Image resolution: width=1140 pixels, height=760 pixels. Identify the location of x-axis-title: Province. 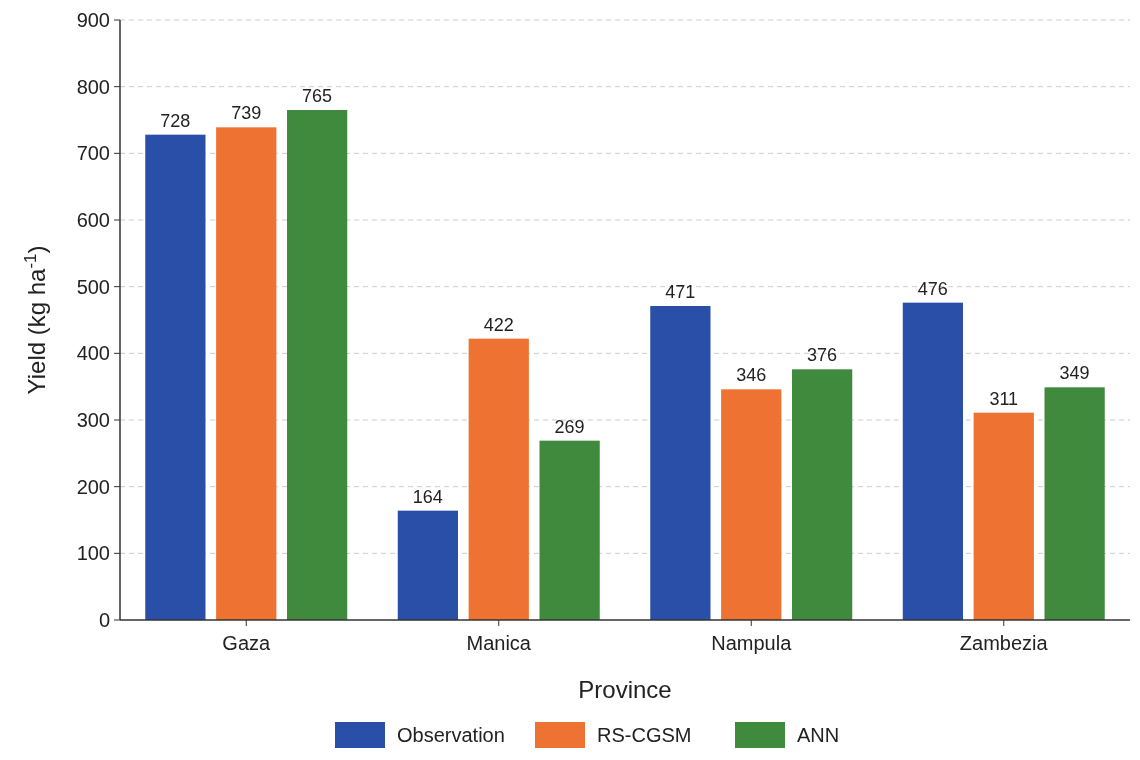
(625, 689).